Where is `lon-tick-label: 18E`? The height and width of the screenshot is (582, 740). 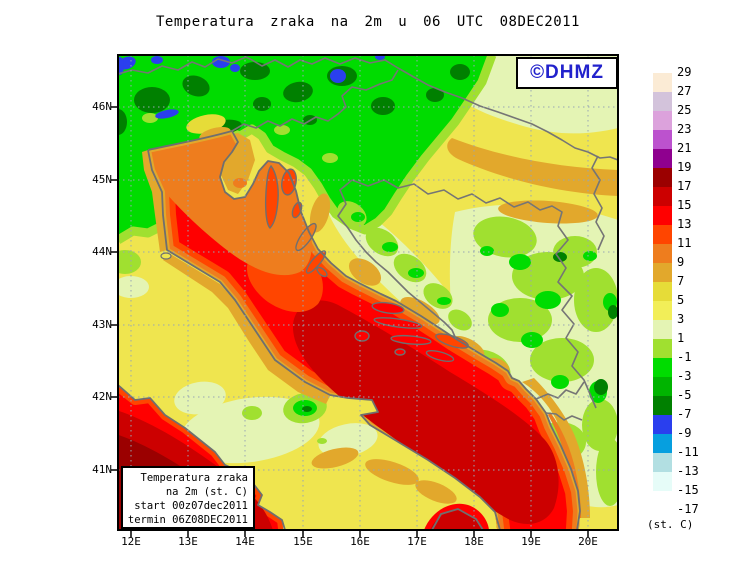 lon-tick-label: 18E is located at coordinates (474, 541).